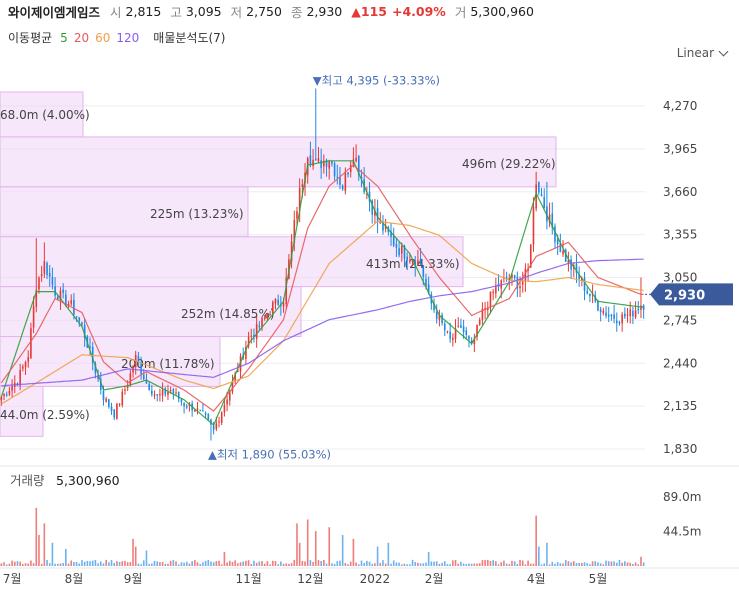 This screenshot has width=739, height=599. What do you see at coordinates (680, 363) in the screenshot?
I see `price-tick-label: 2,440` at bounding box center [680, 363].